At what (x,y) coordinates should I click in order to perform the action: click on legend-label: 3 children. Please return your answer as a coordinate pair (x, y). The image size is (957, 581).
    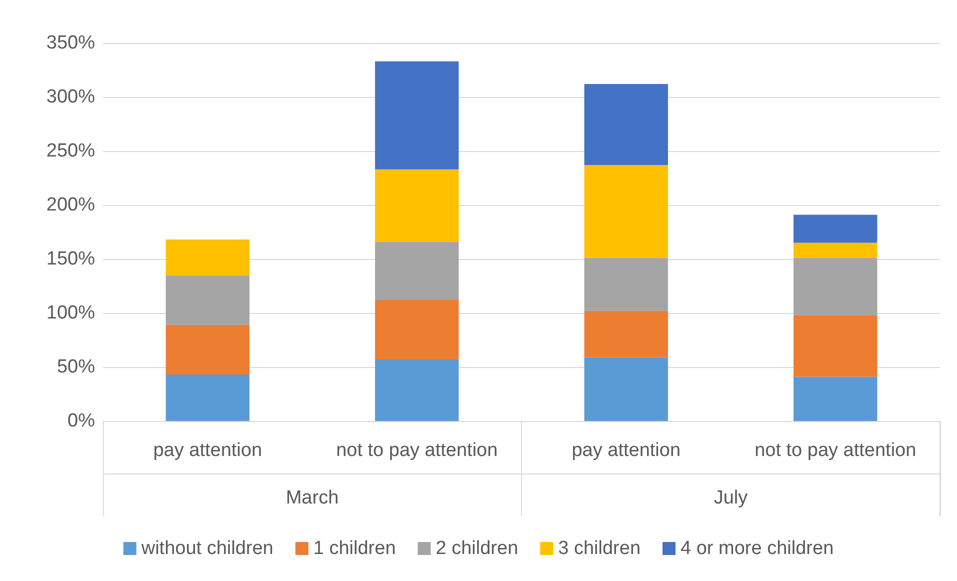
    Looking at the image, I should click on (599, 548).